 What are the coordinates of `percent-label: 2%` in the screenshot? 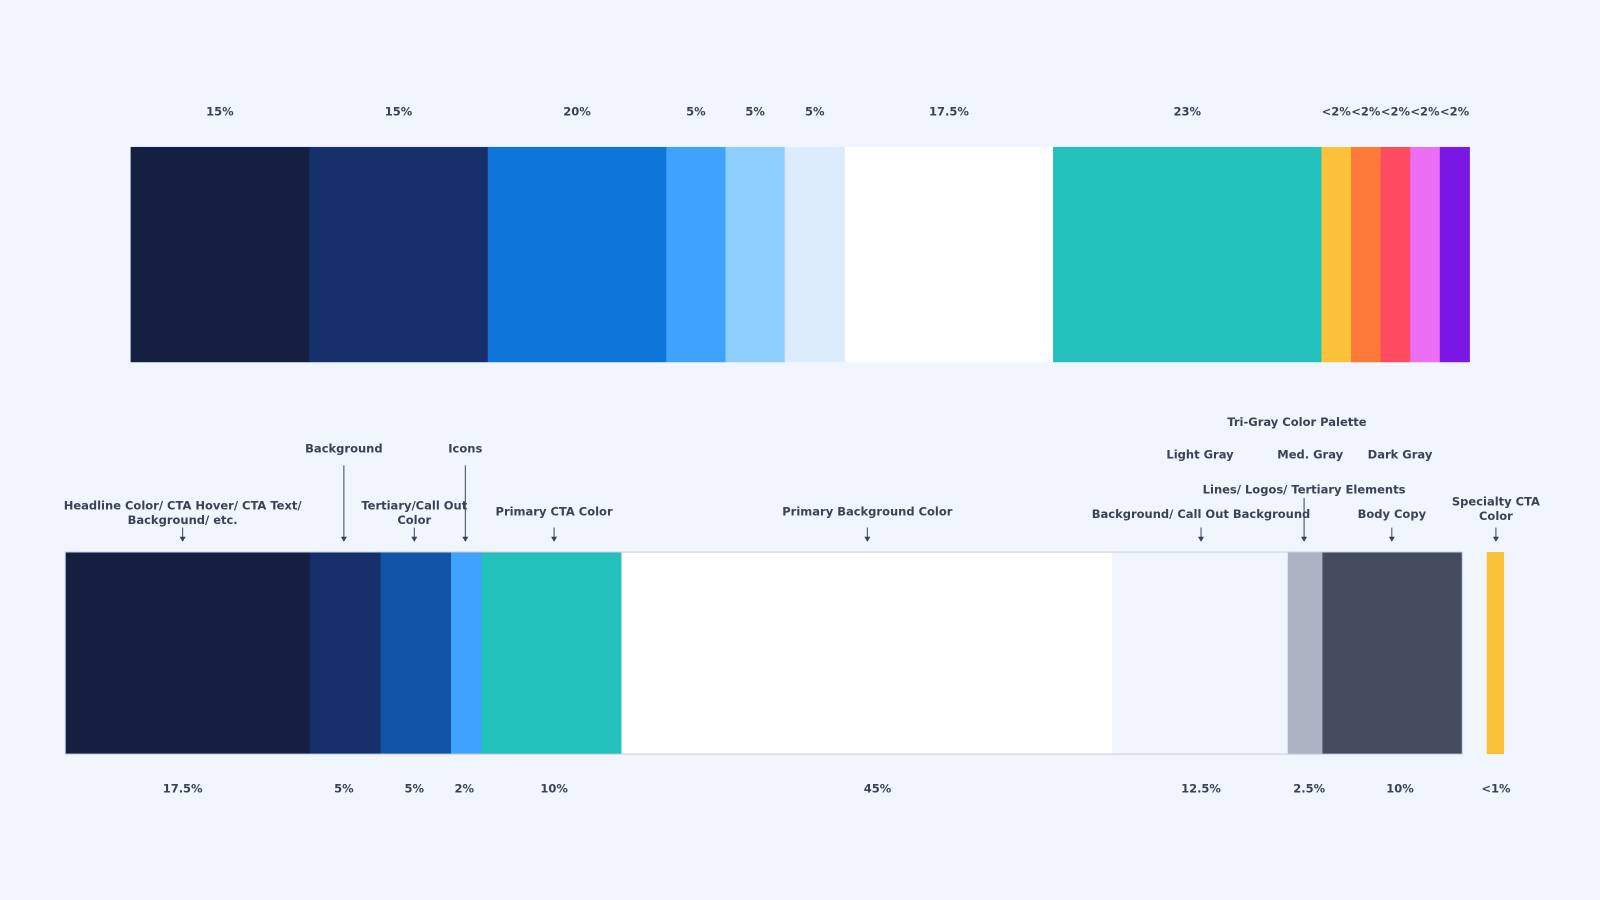 It's located at (465, 788).